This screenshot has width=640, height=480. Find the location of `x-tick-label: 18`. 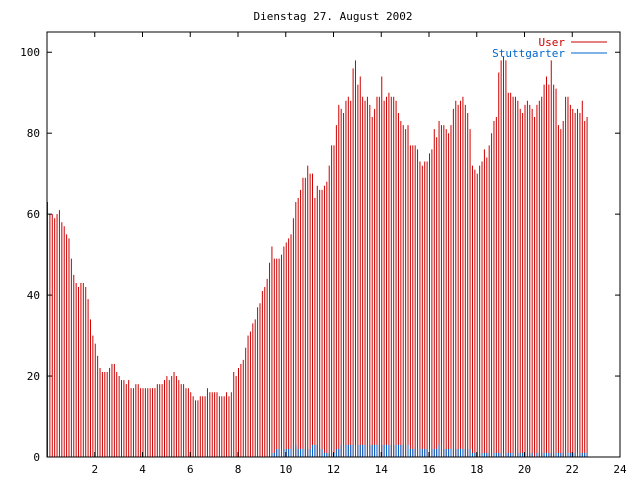

x-tick-label: 18 is located at coordinates (476, 469).